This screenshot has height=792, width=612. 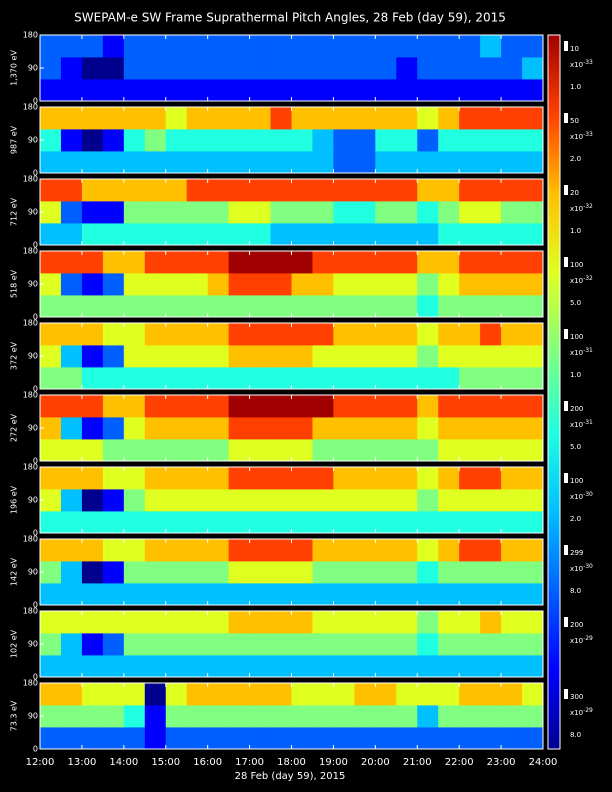 What do you see at coordinates (14, 68) in the screenshot?
I see `y-axis-label: 1,370 eV` at bounding box center [14, 68].